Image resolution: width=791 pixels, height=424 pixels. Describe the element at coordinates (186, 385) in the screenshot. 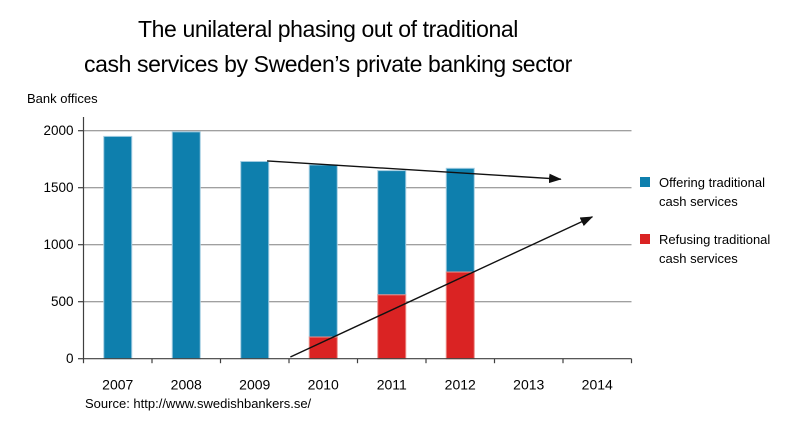

I see `x-tick-label-2008: 2008` at that location.